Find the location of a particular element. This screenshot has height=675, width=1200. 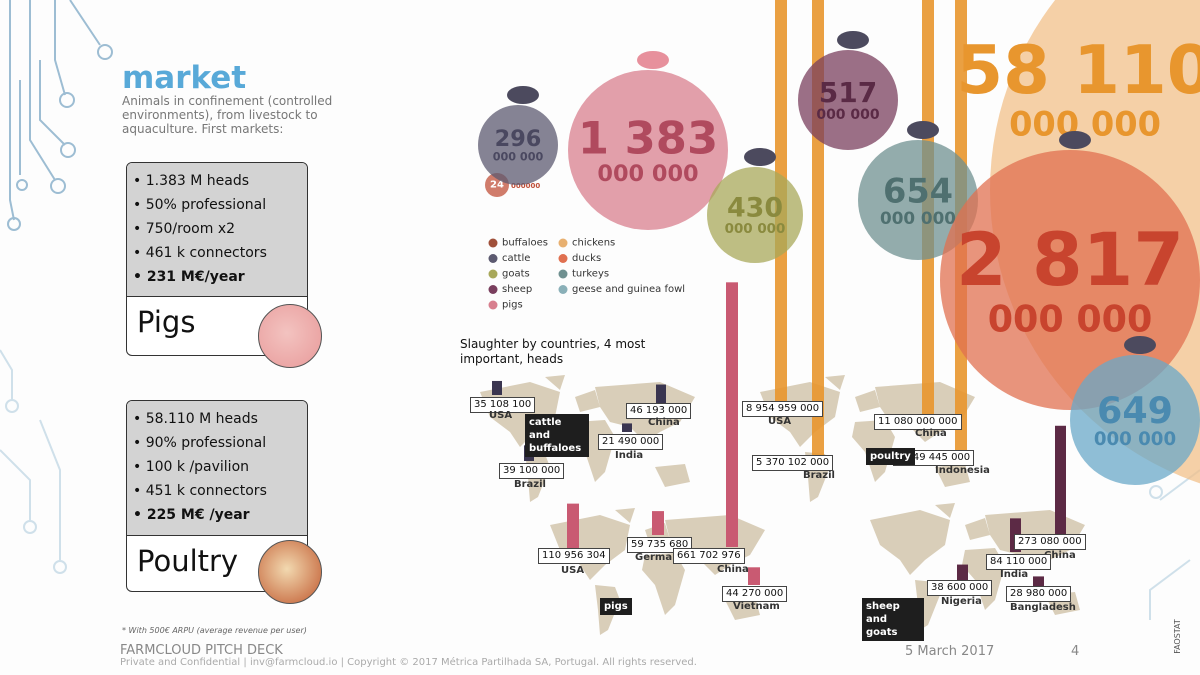

page-number: 4 is located at coordinates (1075, 651).